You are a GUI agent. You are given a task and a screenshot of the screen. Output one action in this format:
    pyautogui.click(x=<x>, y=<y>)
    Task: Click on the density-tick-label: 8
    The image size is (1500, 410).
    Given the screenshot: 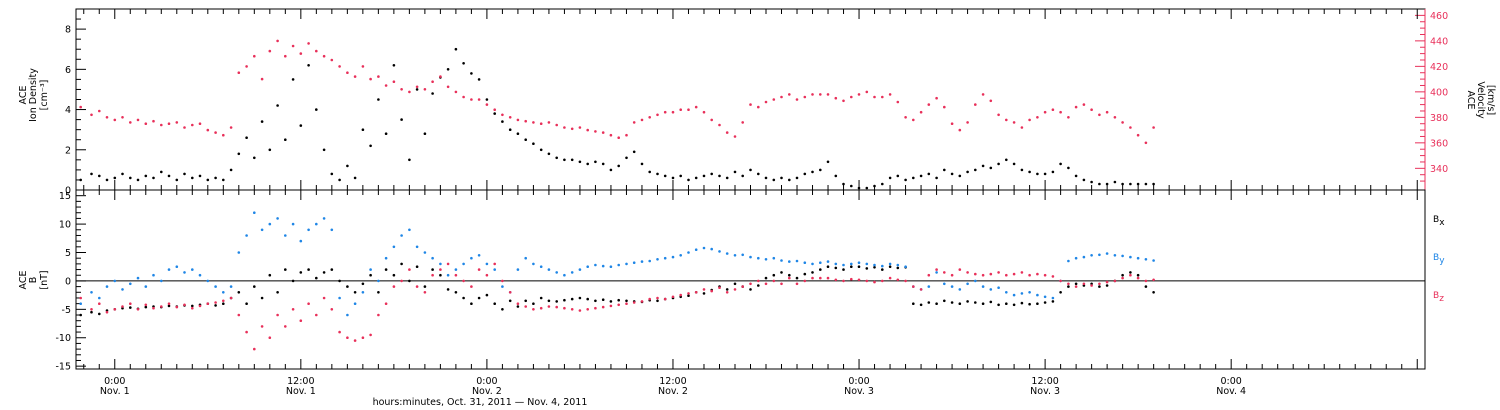 What is the action you would take?
    pyautogui.click(x=68, y=30)
    